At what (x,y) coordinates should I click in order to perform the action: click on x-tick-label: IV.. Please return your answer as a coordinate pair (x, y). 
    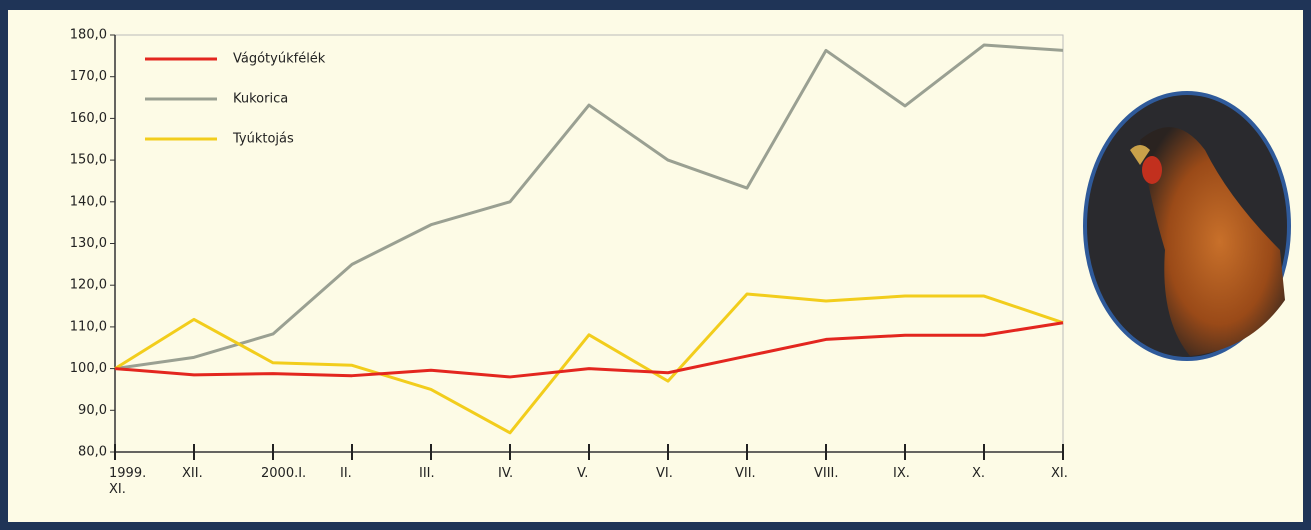
    Looking at the image, I should click on (506, 473).